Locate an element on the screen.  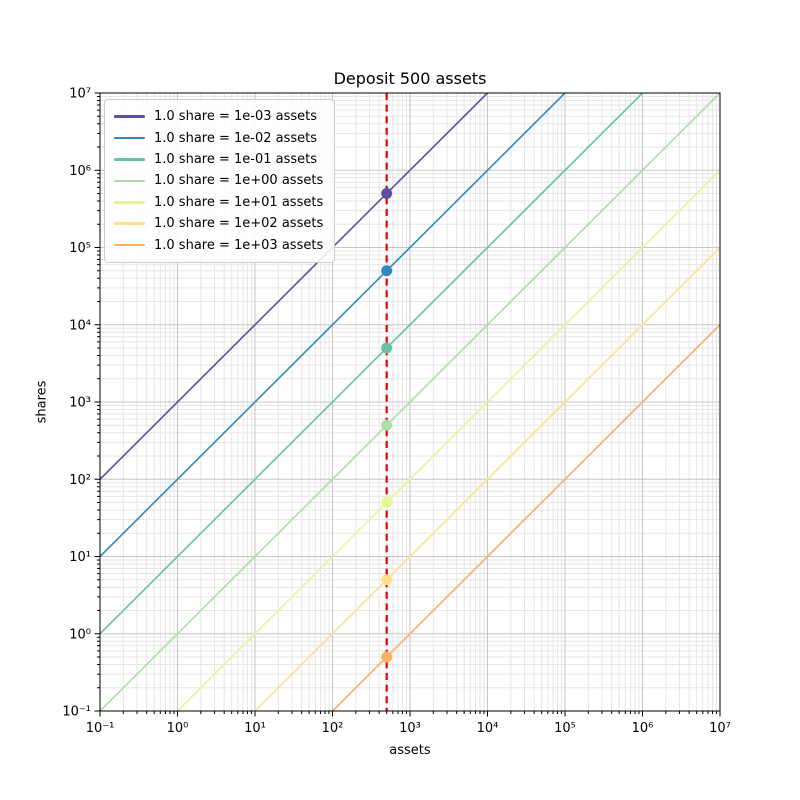
legend-label: 1.0 share = 1e+02 assets is located at coordinates (239, 224).